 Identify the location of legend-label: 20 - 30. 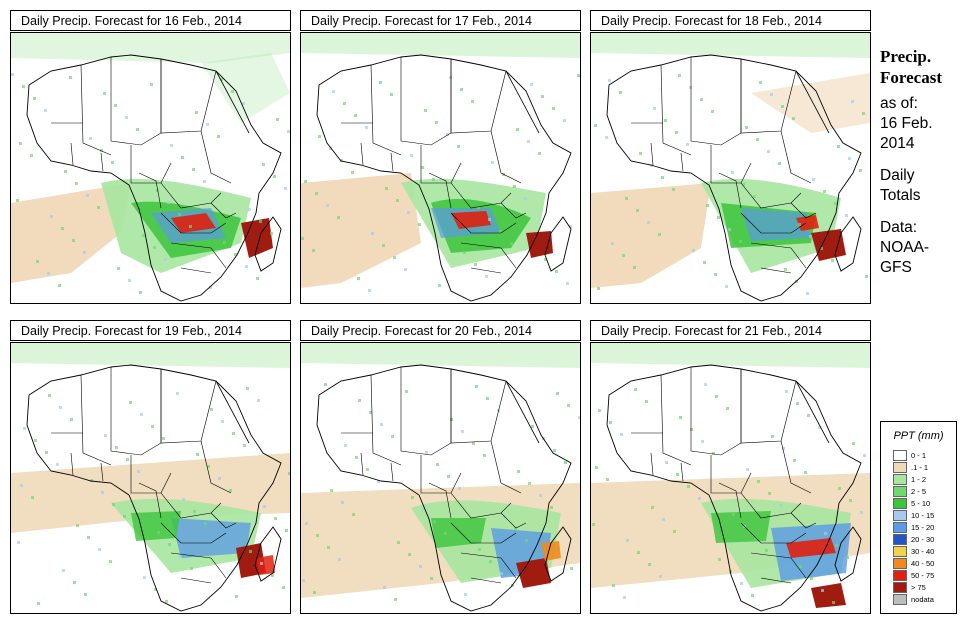
(923, 539).